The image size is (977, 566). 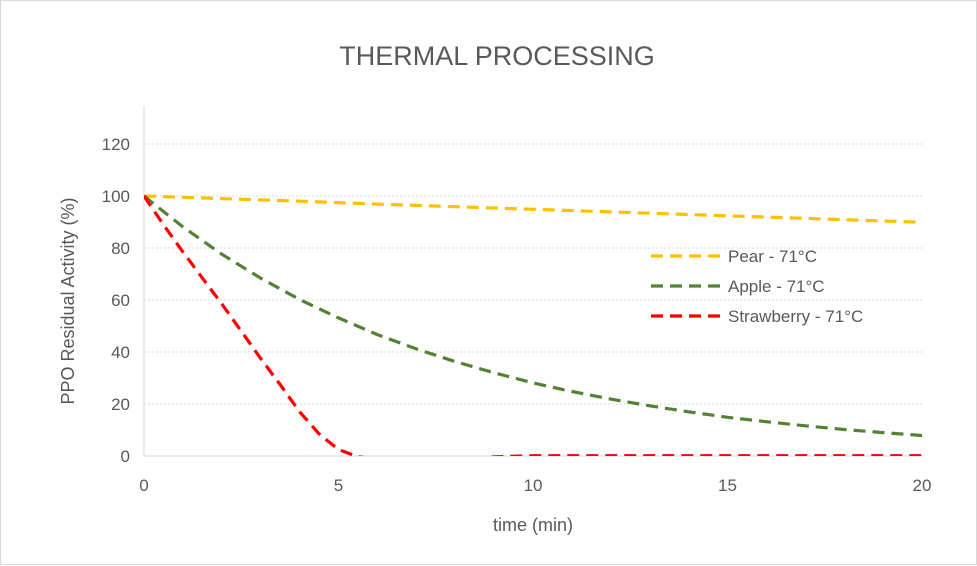 What do you see at coordinates (795, 316) in the screenshot?
I see `legend-label-2: Strawberry - 71°C` at bounding box center [795, 316].